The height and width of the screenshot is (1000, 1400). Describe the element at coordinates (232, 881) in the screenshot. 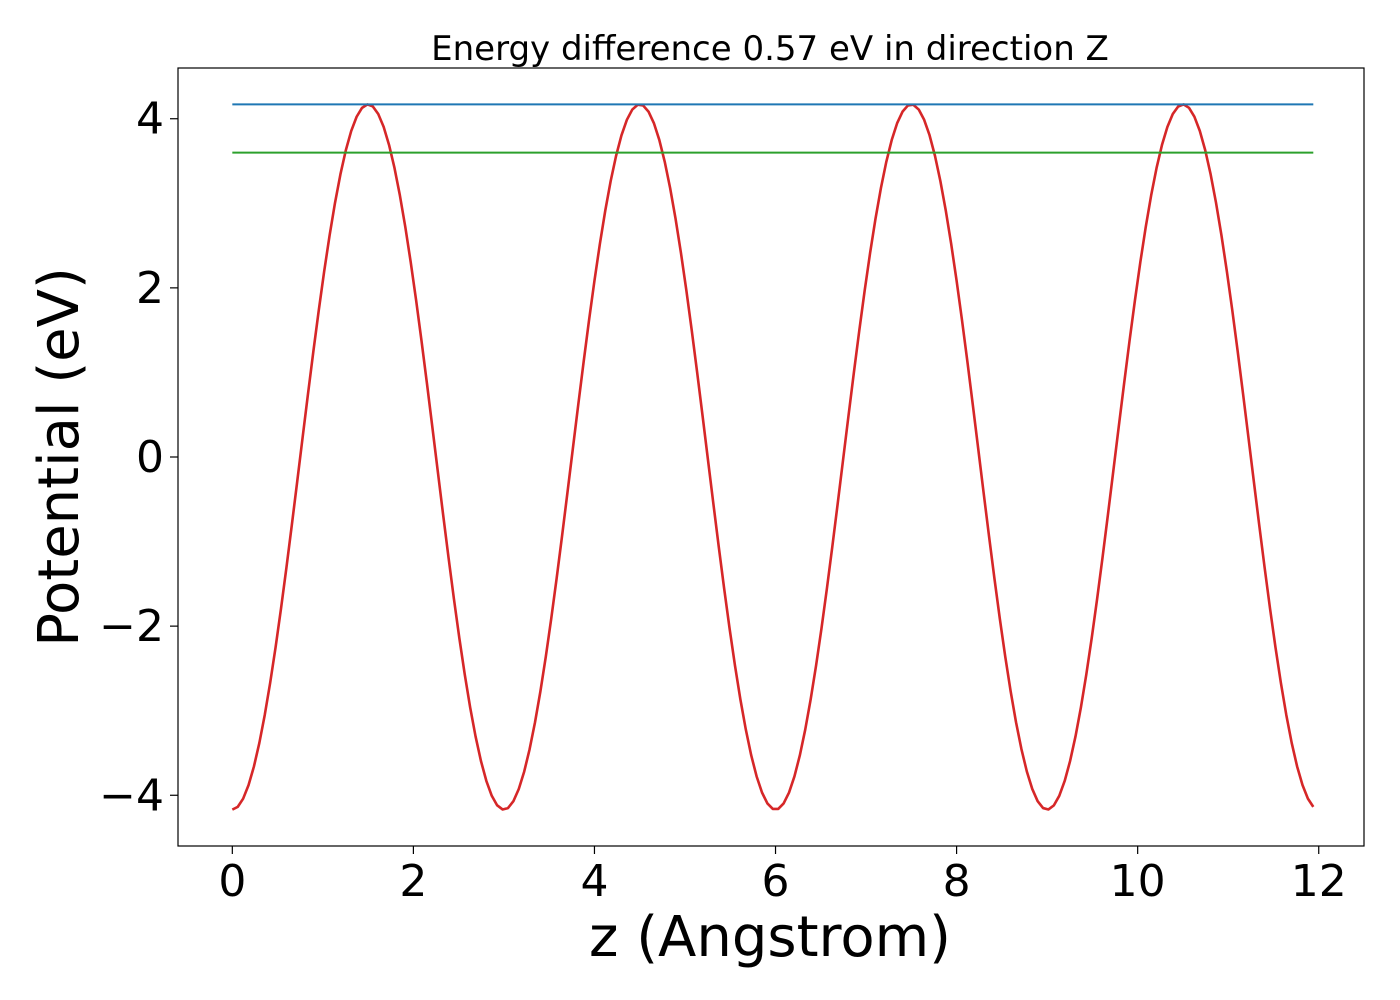

I see `x-tick-label: 0` at that location.